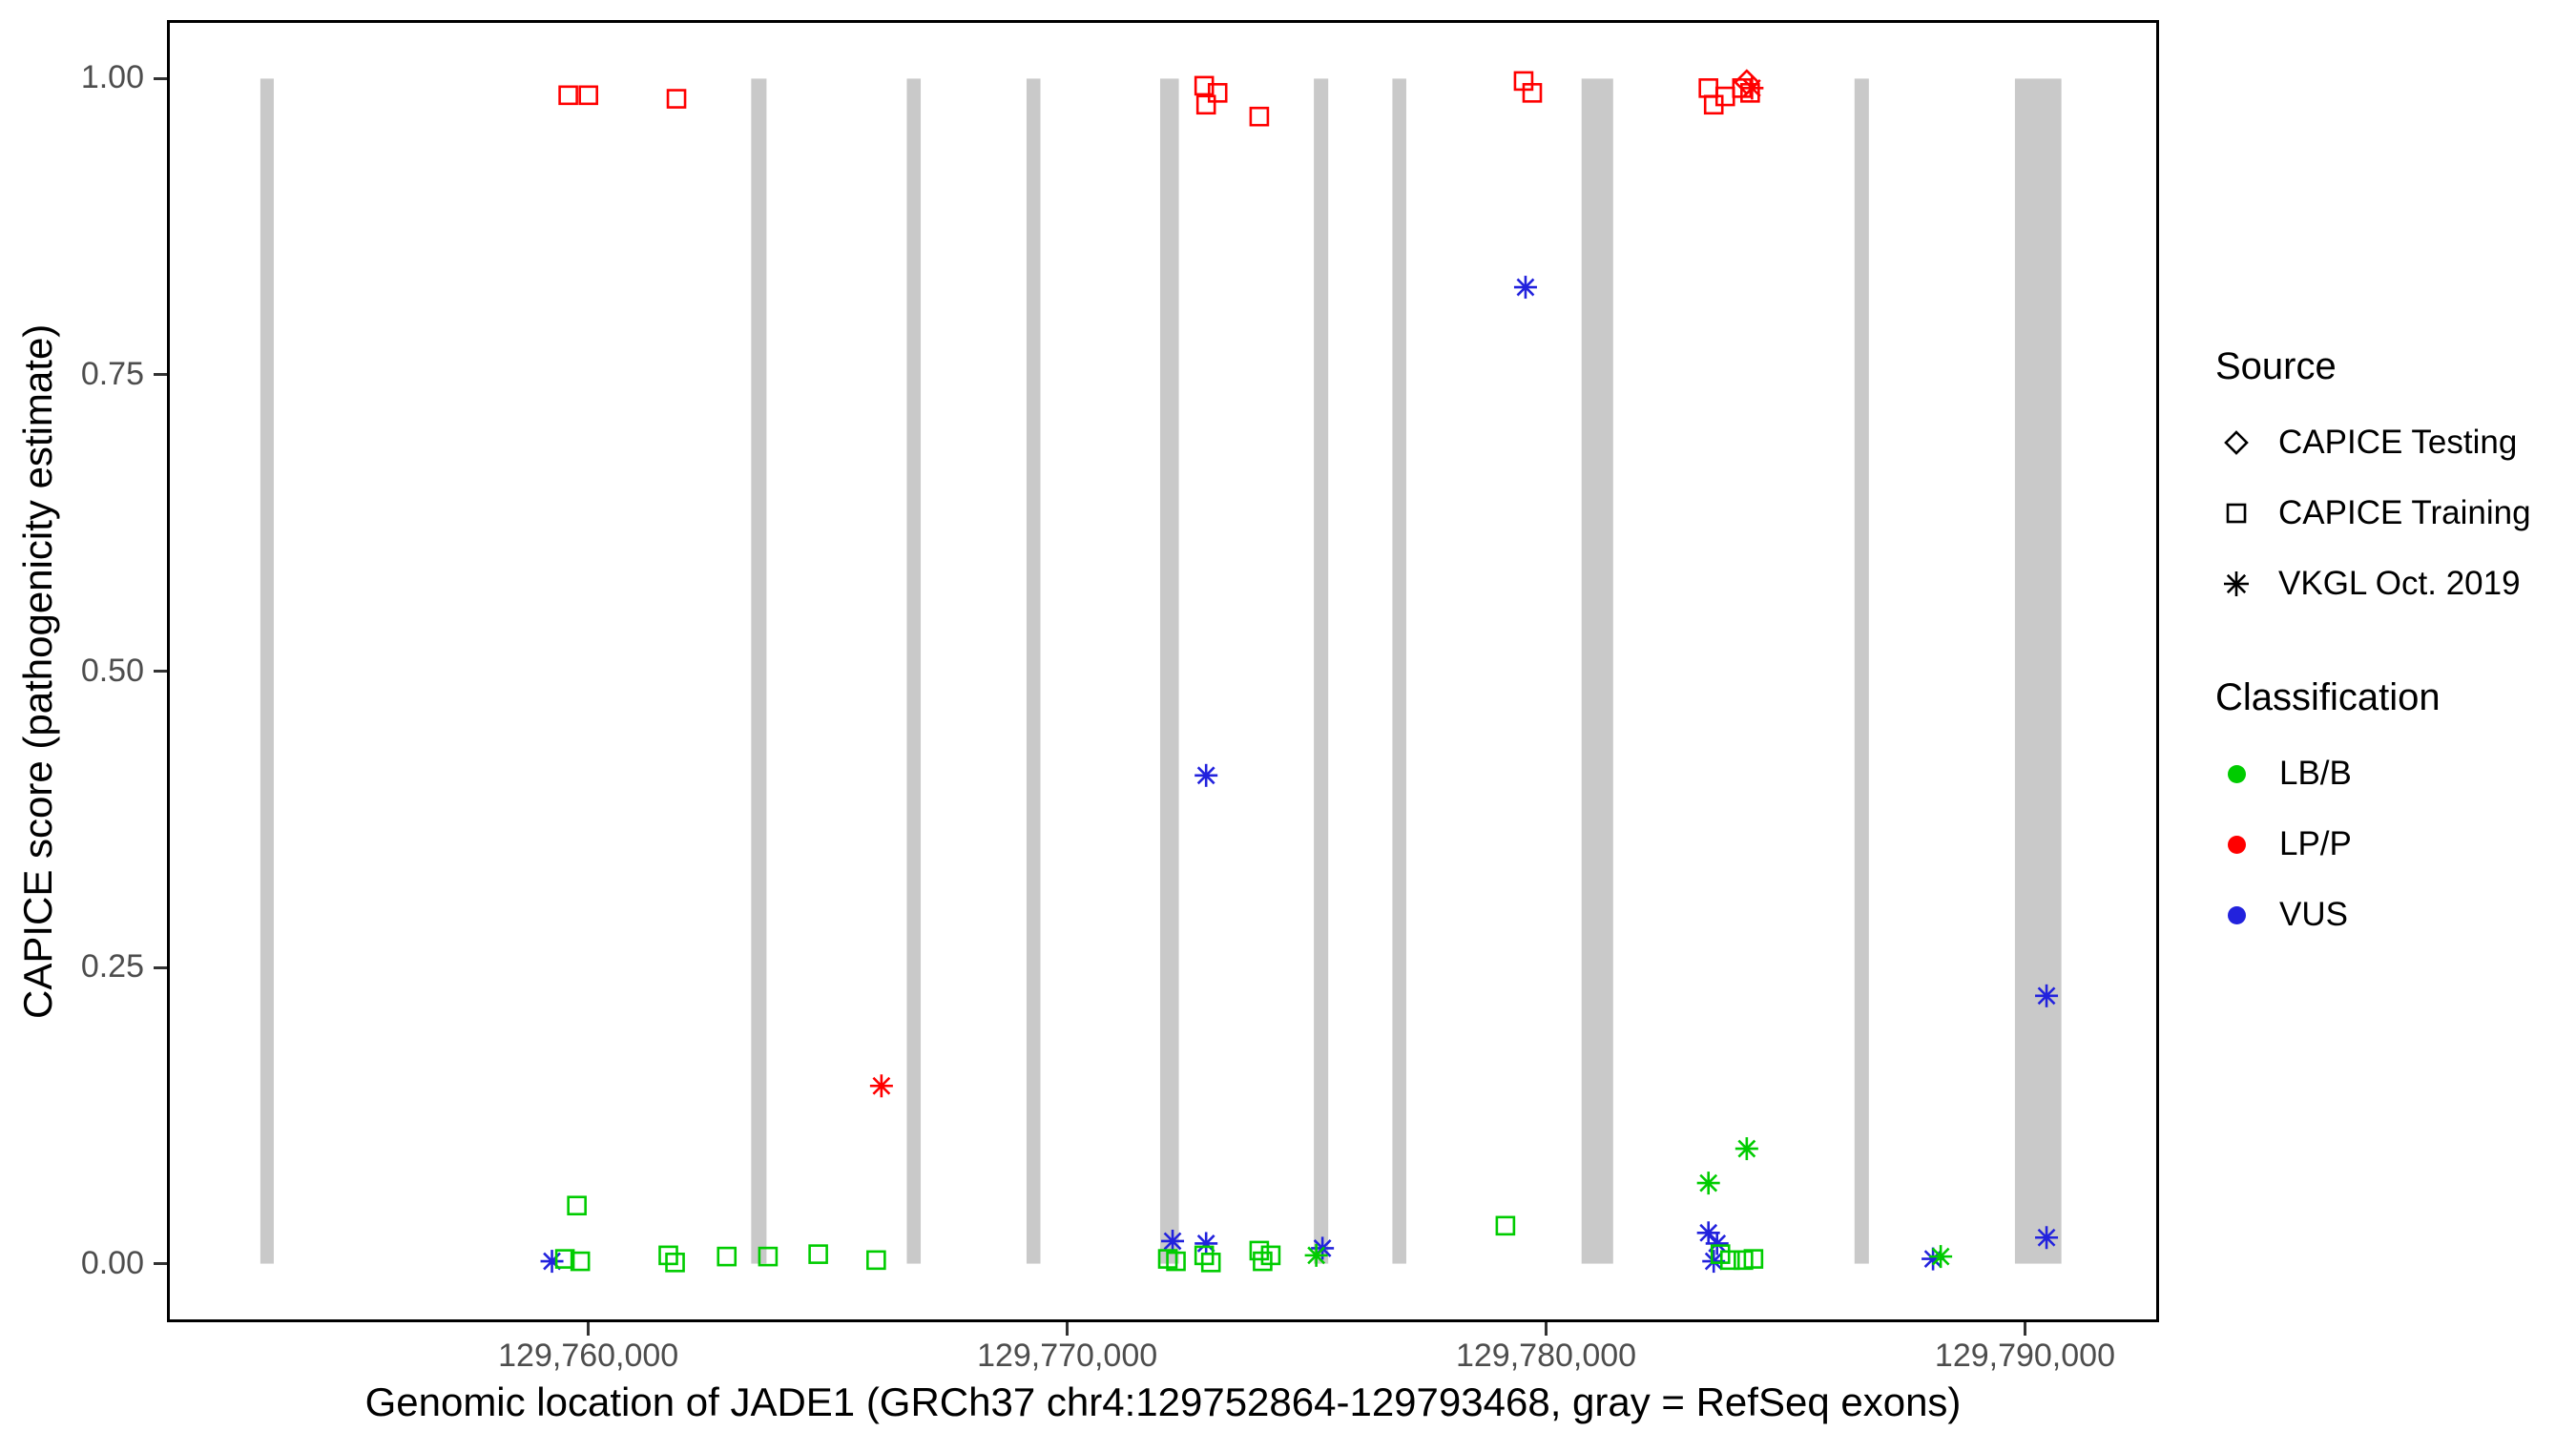 The image size is (2576, 1431). I want to click on legend-item-capice-testing: CAPICE Testing, so click(2392, 442).